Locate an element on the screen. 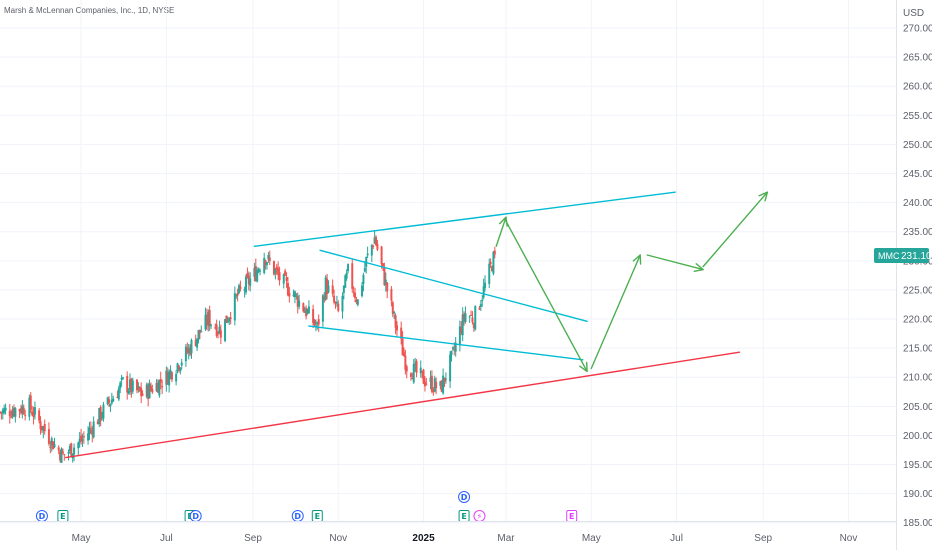  earnings-event-marker: E is located at coordinates (464, 516).